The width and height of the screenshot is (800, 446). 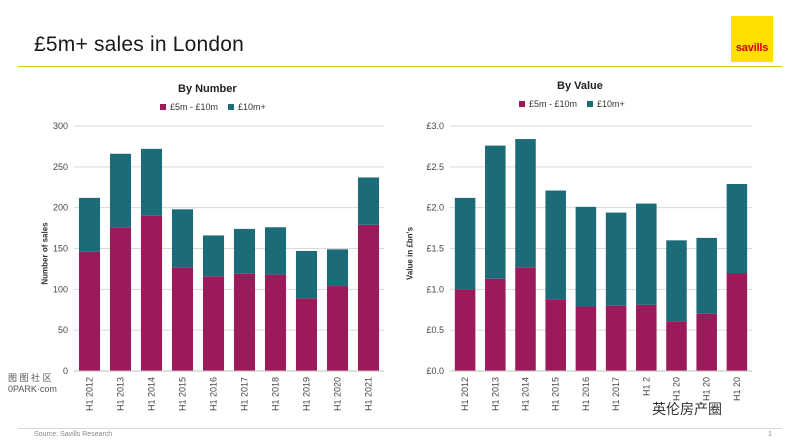 What do you see at coordinates (770, 434) in the screenshot?
I see `page-number: 1` at bounding box center [770, 434].